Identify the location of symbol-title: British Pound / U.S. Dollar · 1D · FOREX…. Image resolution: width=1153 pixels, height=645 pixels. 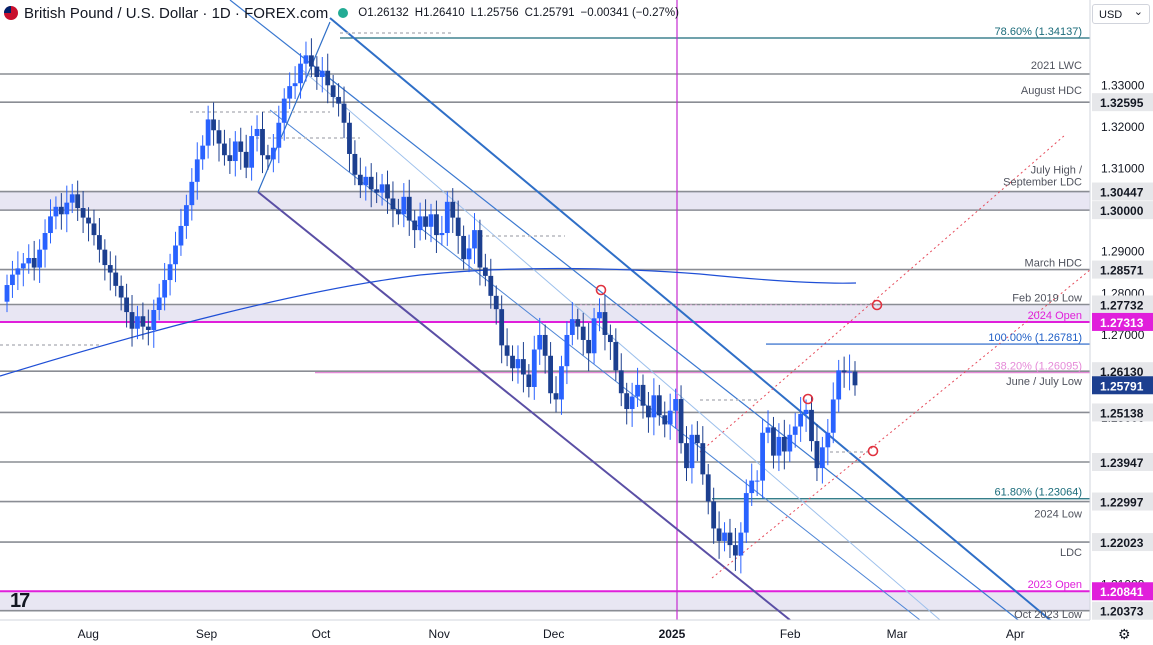
(176, 13).